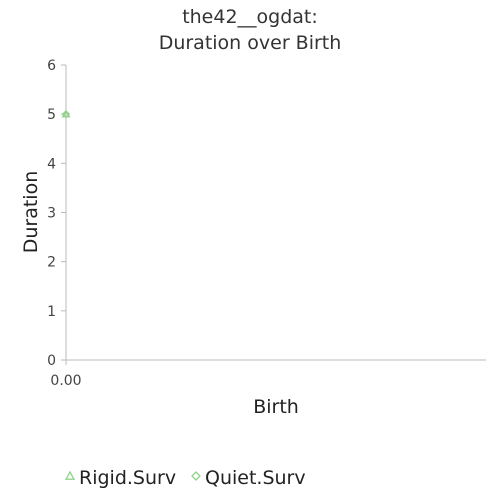 Image resolution: width=500 pixels, height=500 pixels. I want to click on y-tick-label: 2, so click(51, 263).